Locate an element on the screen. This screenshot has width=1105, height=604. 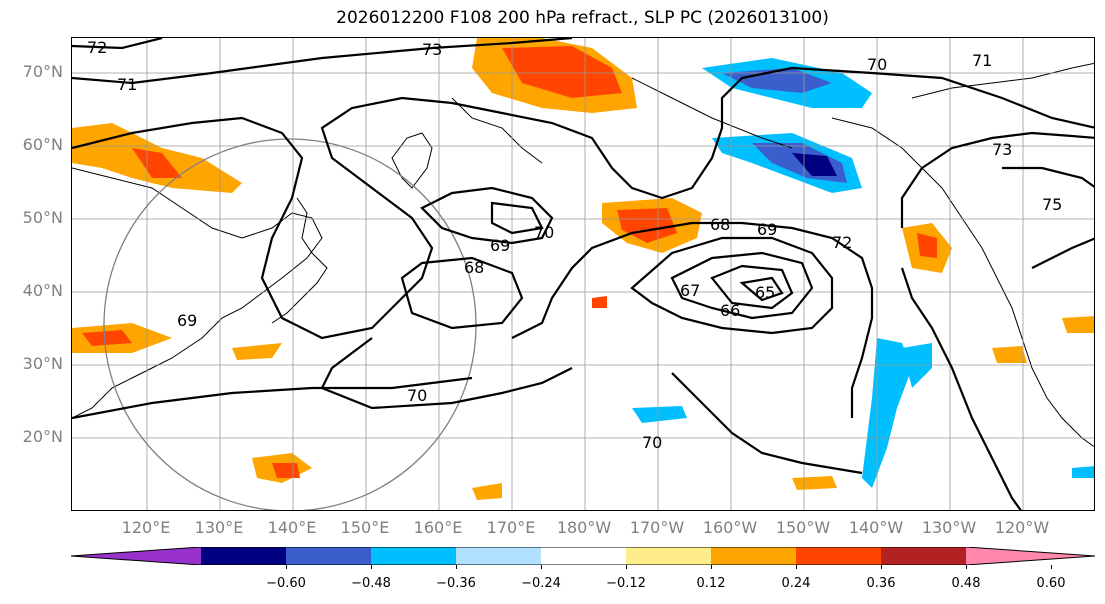
colorbar-tick-label: 0.24 is located at coordinates (796, 583).